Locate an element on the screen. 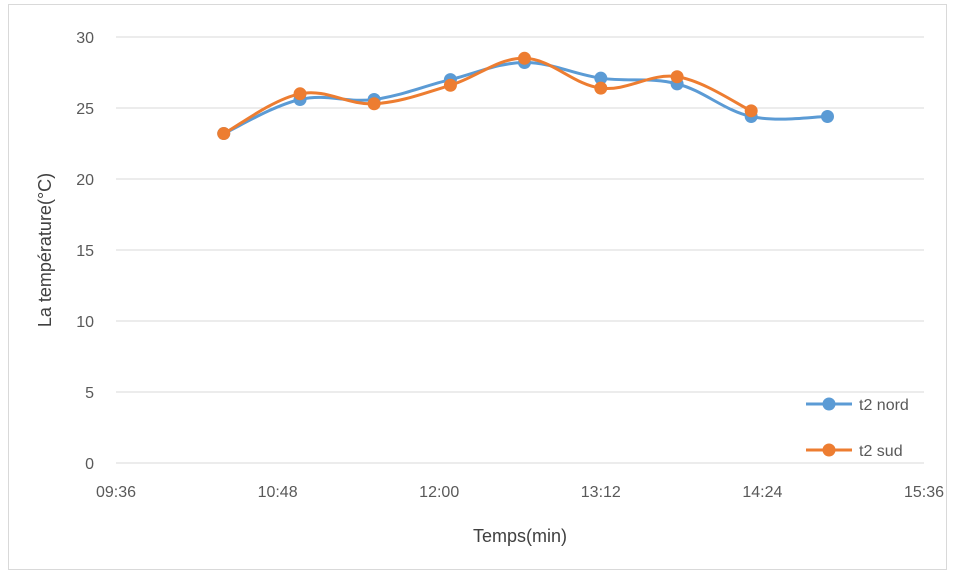 Image resolution: width=955 pixels, height=577 pixels. x-tick-label: 14:24 is located at coordinates (762, 492).